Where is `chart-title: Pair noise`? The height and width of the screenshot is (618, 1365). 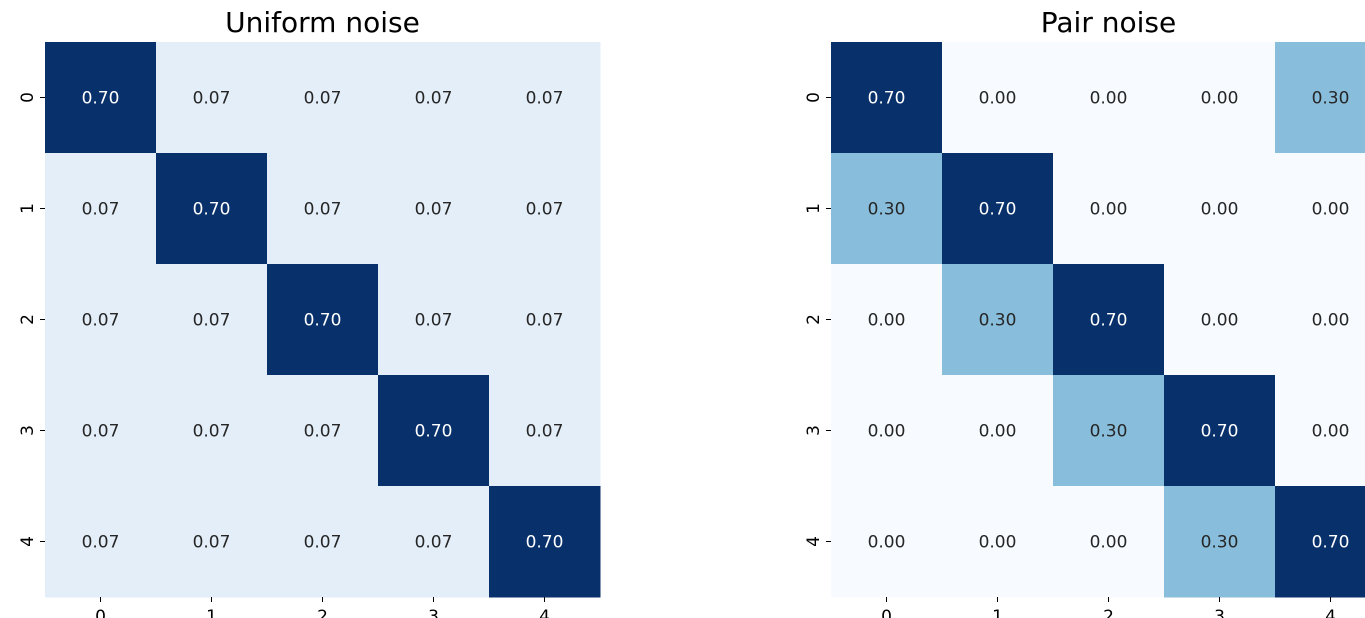 chart-title: Pair noise is located at coordinates (1108, 22).